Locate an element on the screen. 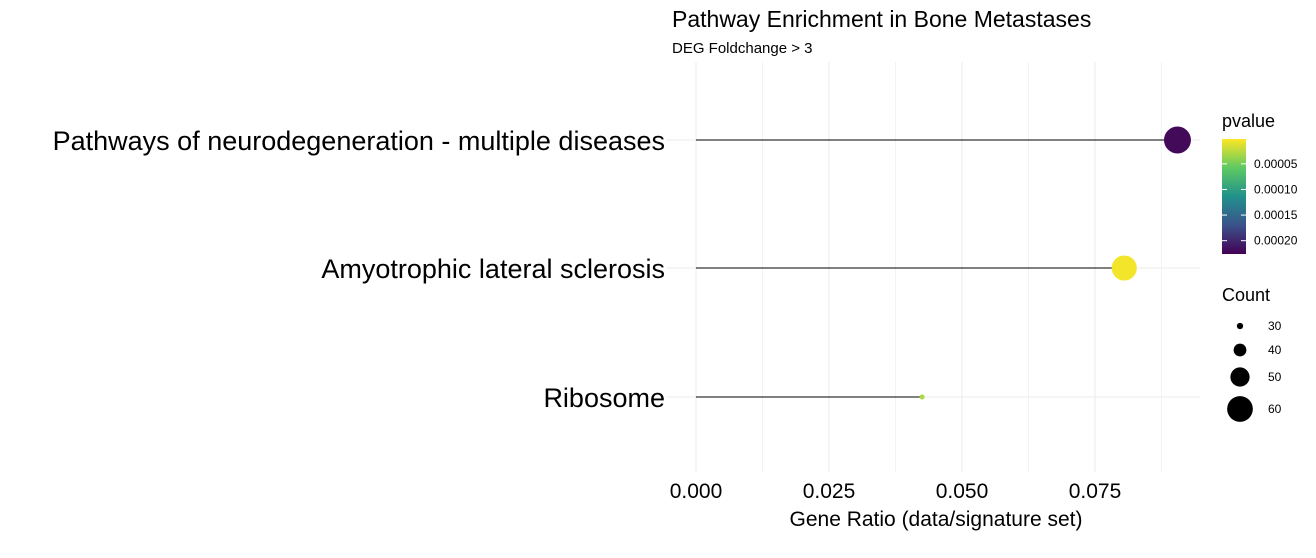 The image size is (1316, 558). pvalue-legend-label: 0.00005 is located at coordinates (1276, 164).